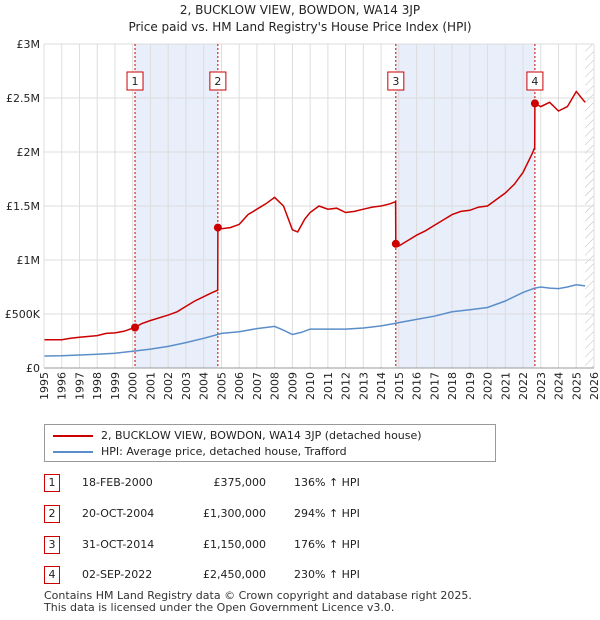  What do you see at coordinates (559, 386) in the screenshot?
I see `x-tick-label: 2024` at bounding box center [559, 386].